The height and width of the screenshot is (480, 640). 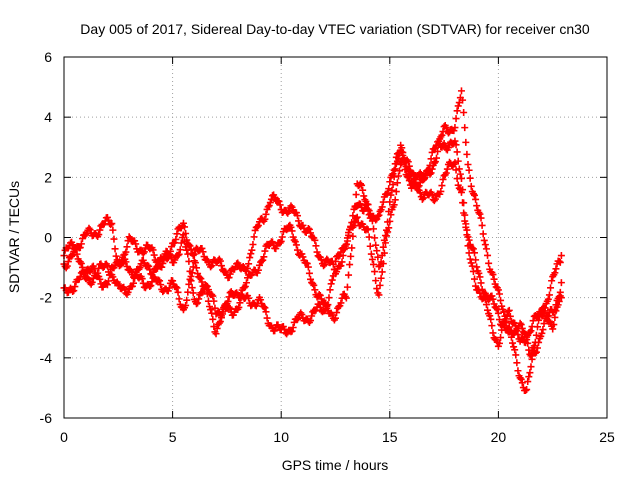 What do you see at coordinates (46, 298) in the screenshot?
I see `y-tick-label: -2` at bounding box center [46, 298].